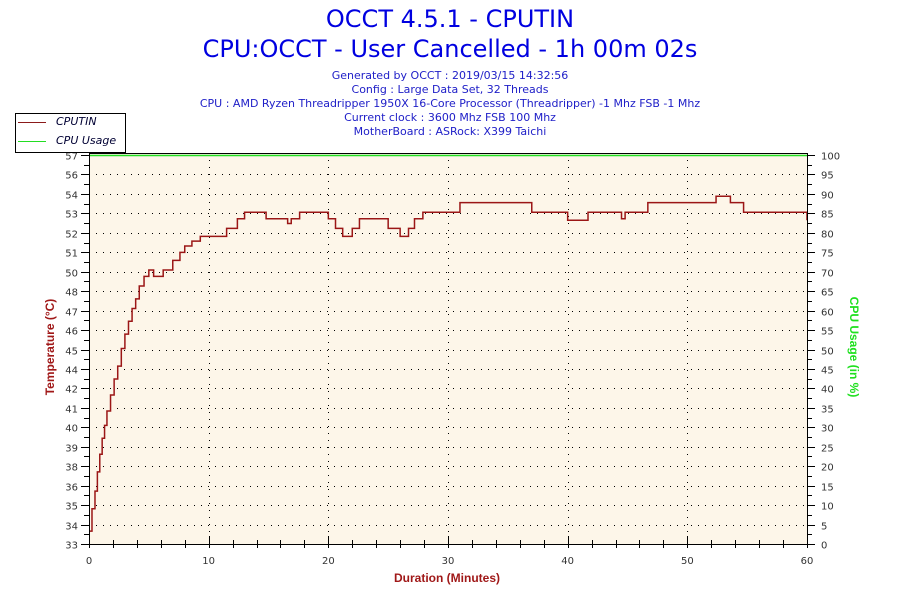 This screenshot has height=600, width=900. What do you see at coordinates (450, 75) in the screenshot?
I see `info-generated: Generated by OCCT : 2019/03/15 14:32:56` at bounding box center [450, 75].